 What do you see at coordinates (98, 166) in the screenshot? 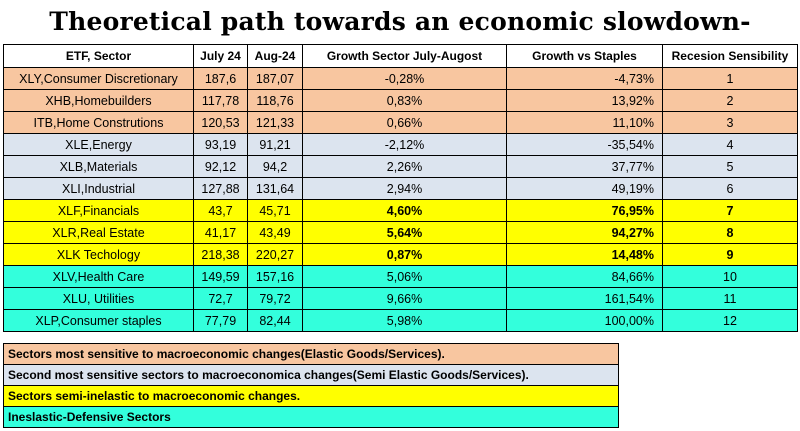
I see `sector-cell: XLB,Materials` at bounding box center [98, 166].